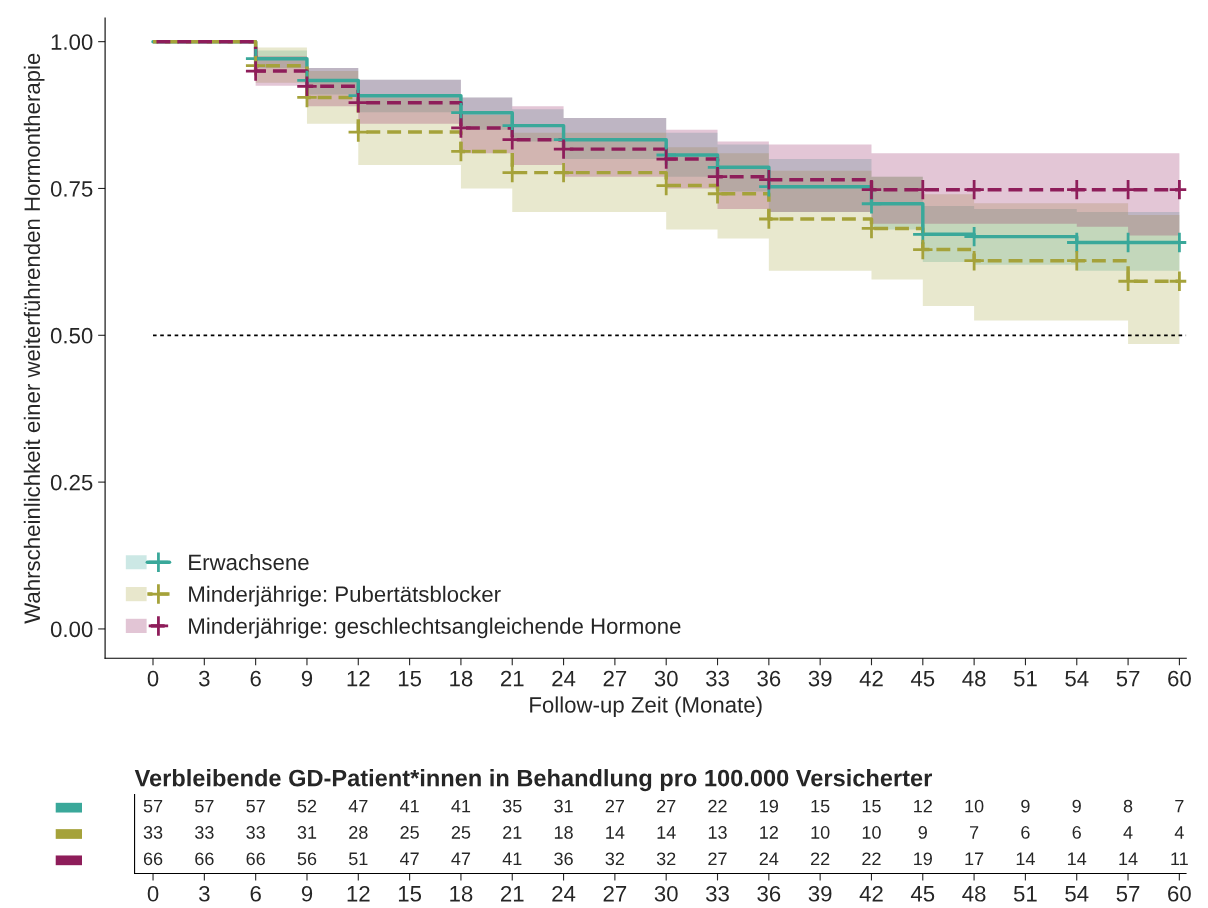 The image size is (1208, 908). What do you see at coordinates (435, 628) in the screenshot?
I see `legend-label: Minderjährige: geschlechtsangleichende Hormone` at bounding box center [435, 628].